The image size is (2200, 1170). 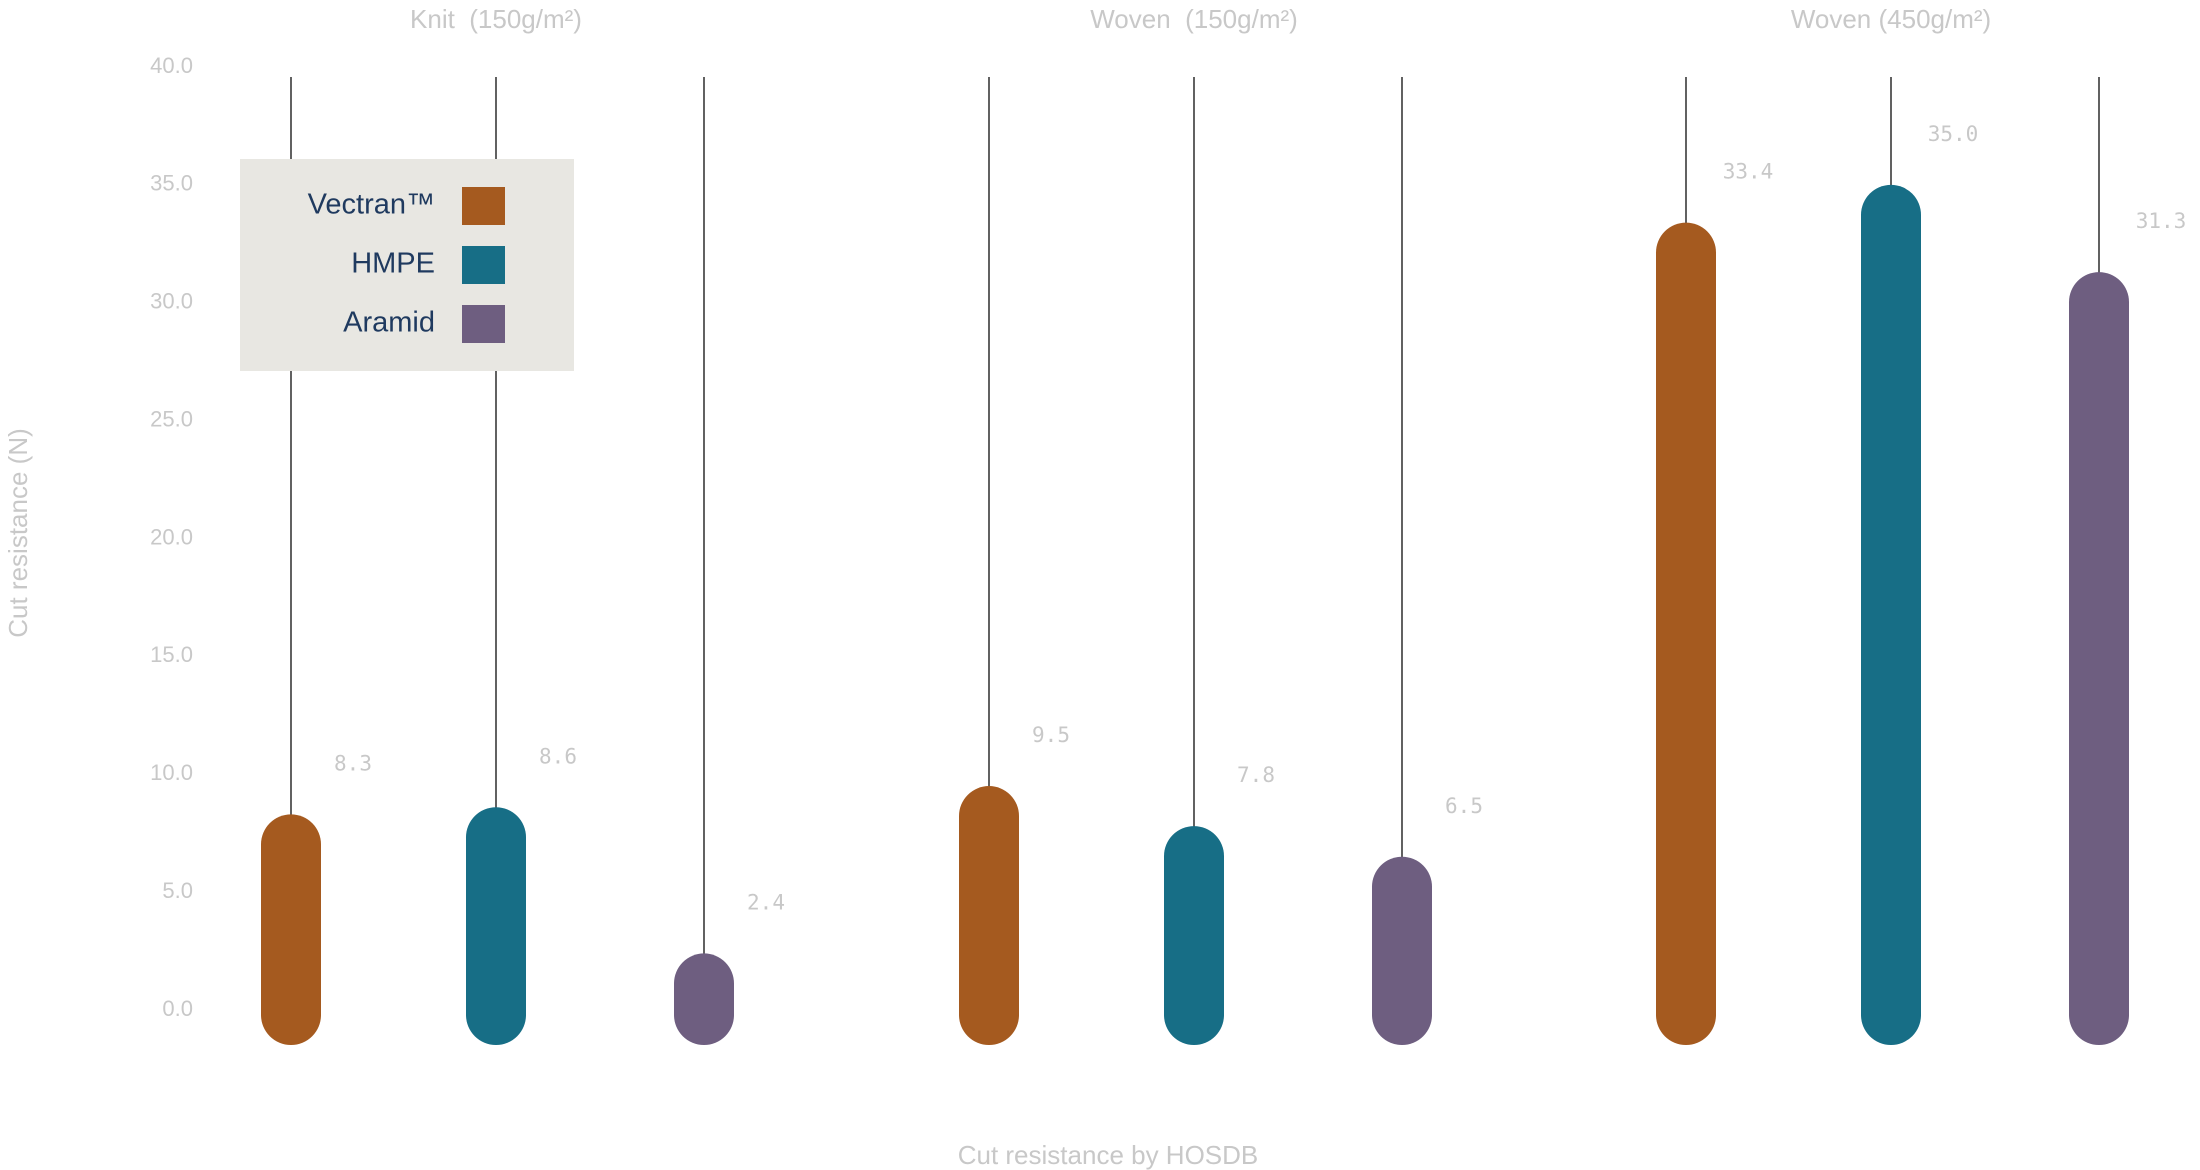 What do you see at coordinates (171, 183) in the screenshot?
I see `y-tick-label: 35.0` at bounding box center [171, 183].